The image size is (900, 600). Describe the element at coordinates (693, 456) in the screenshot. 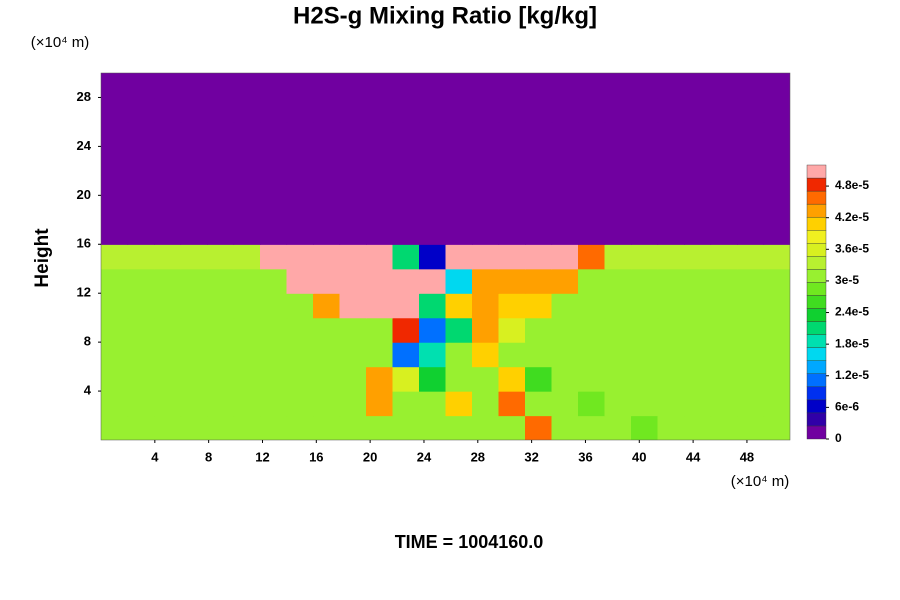

I see `x-tick-label: 44` at that location.